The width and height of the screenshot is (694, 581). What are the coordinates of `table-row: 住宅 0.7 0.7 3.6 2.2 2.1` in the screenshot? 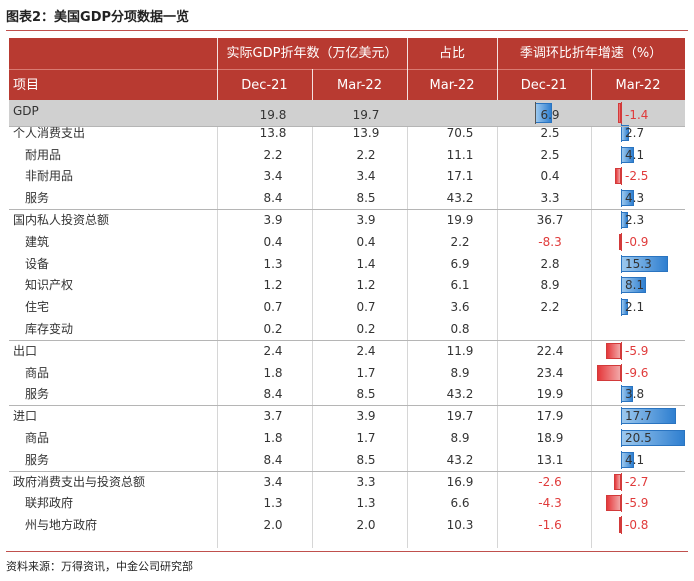 It's located at (347, 307).